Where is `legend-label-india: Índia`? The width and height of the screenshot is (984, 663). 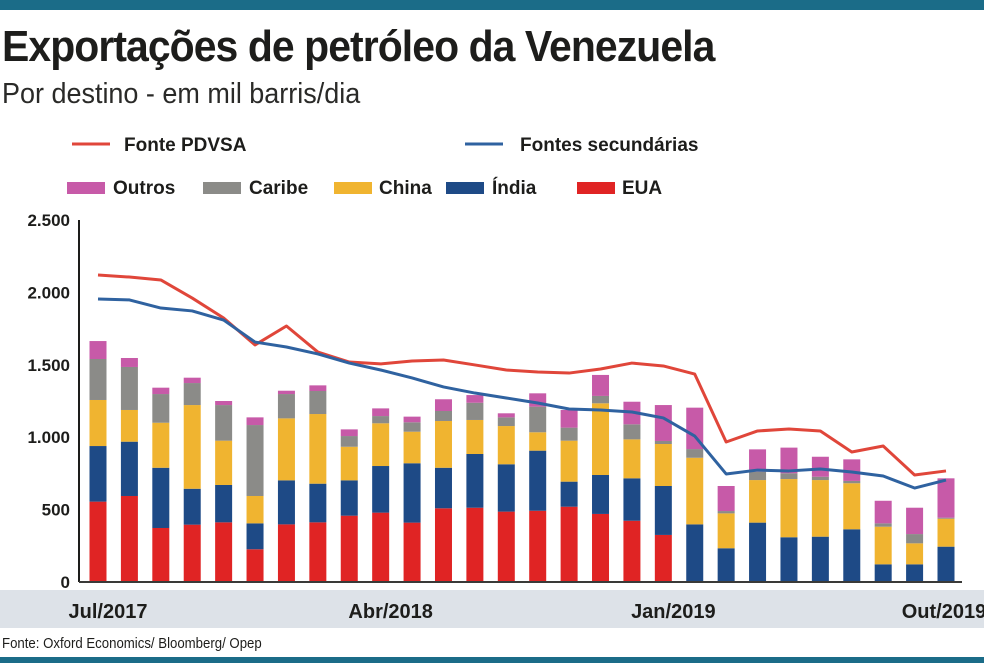 legend-label-india: Índia is located at coordinates (514, 188).